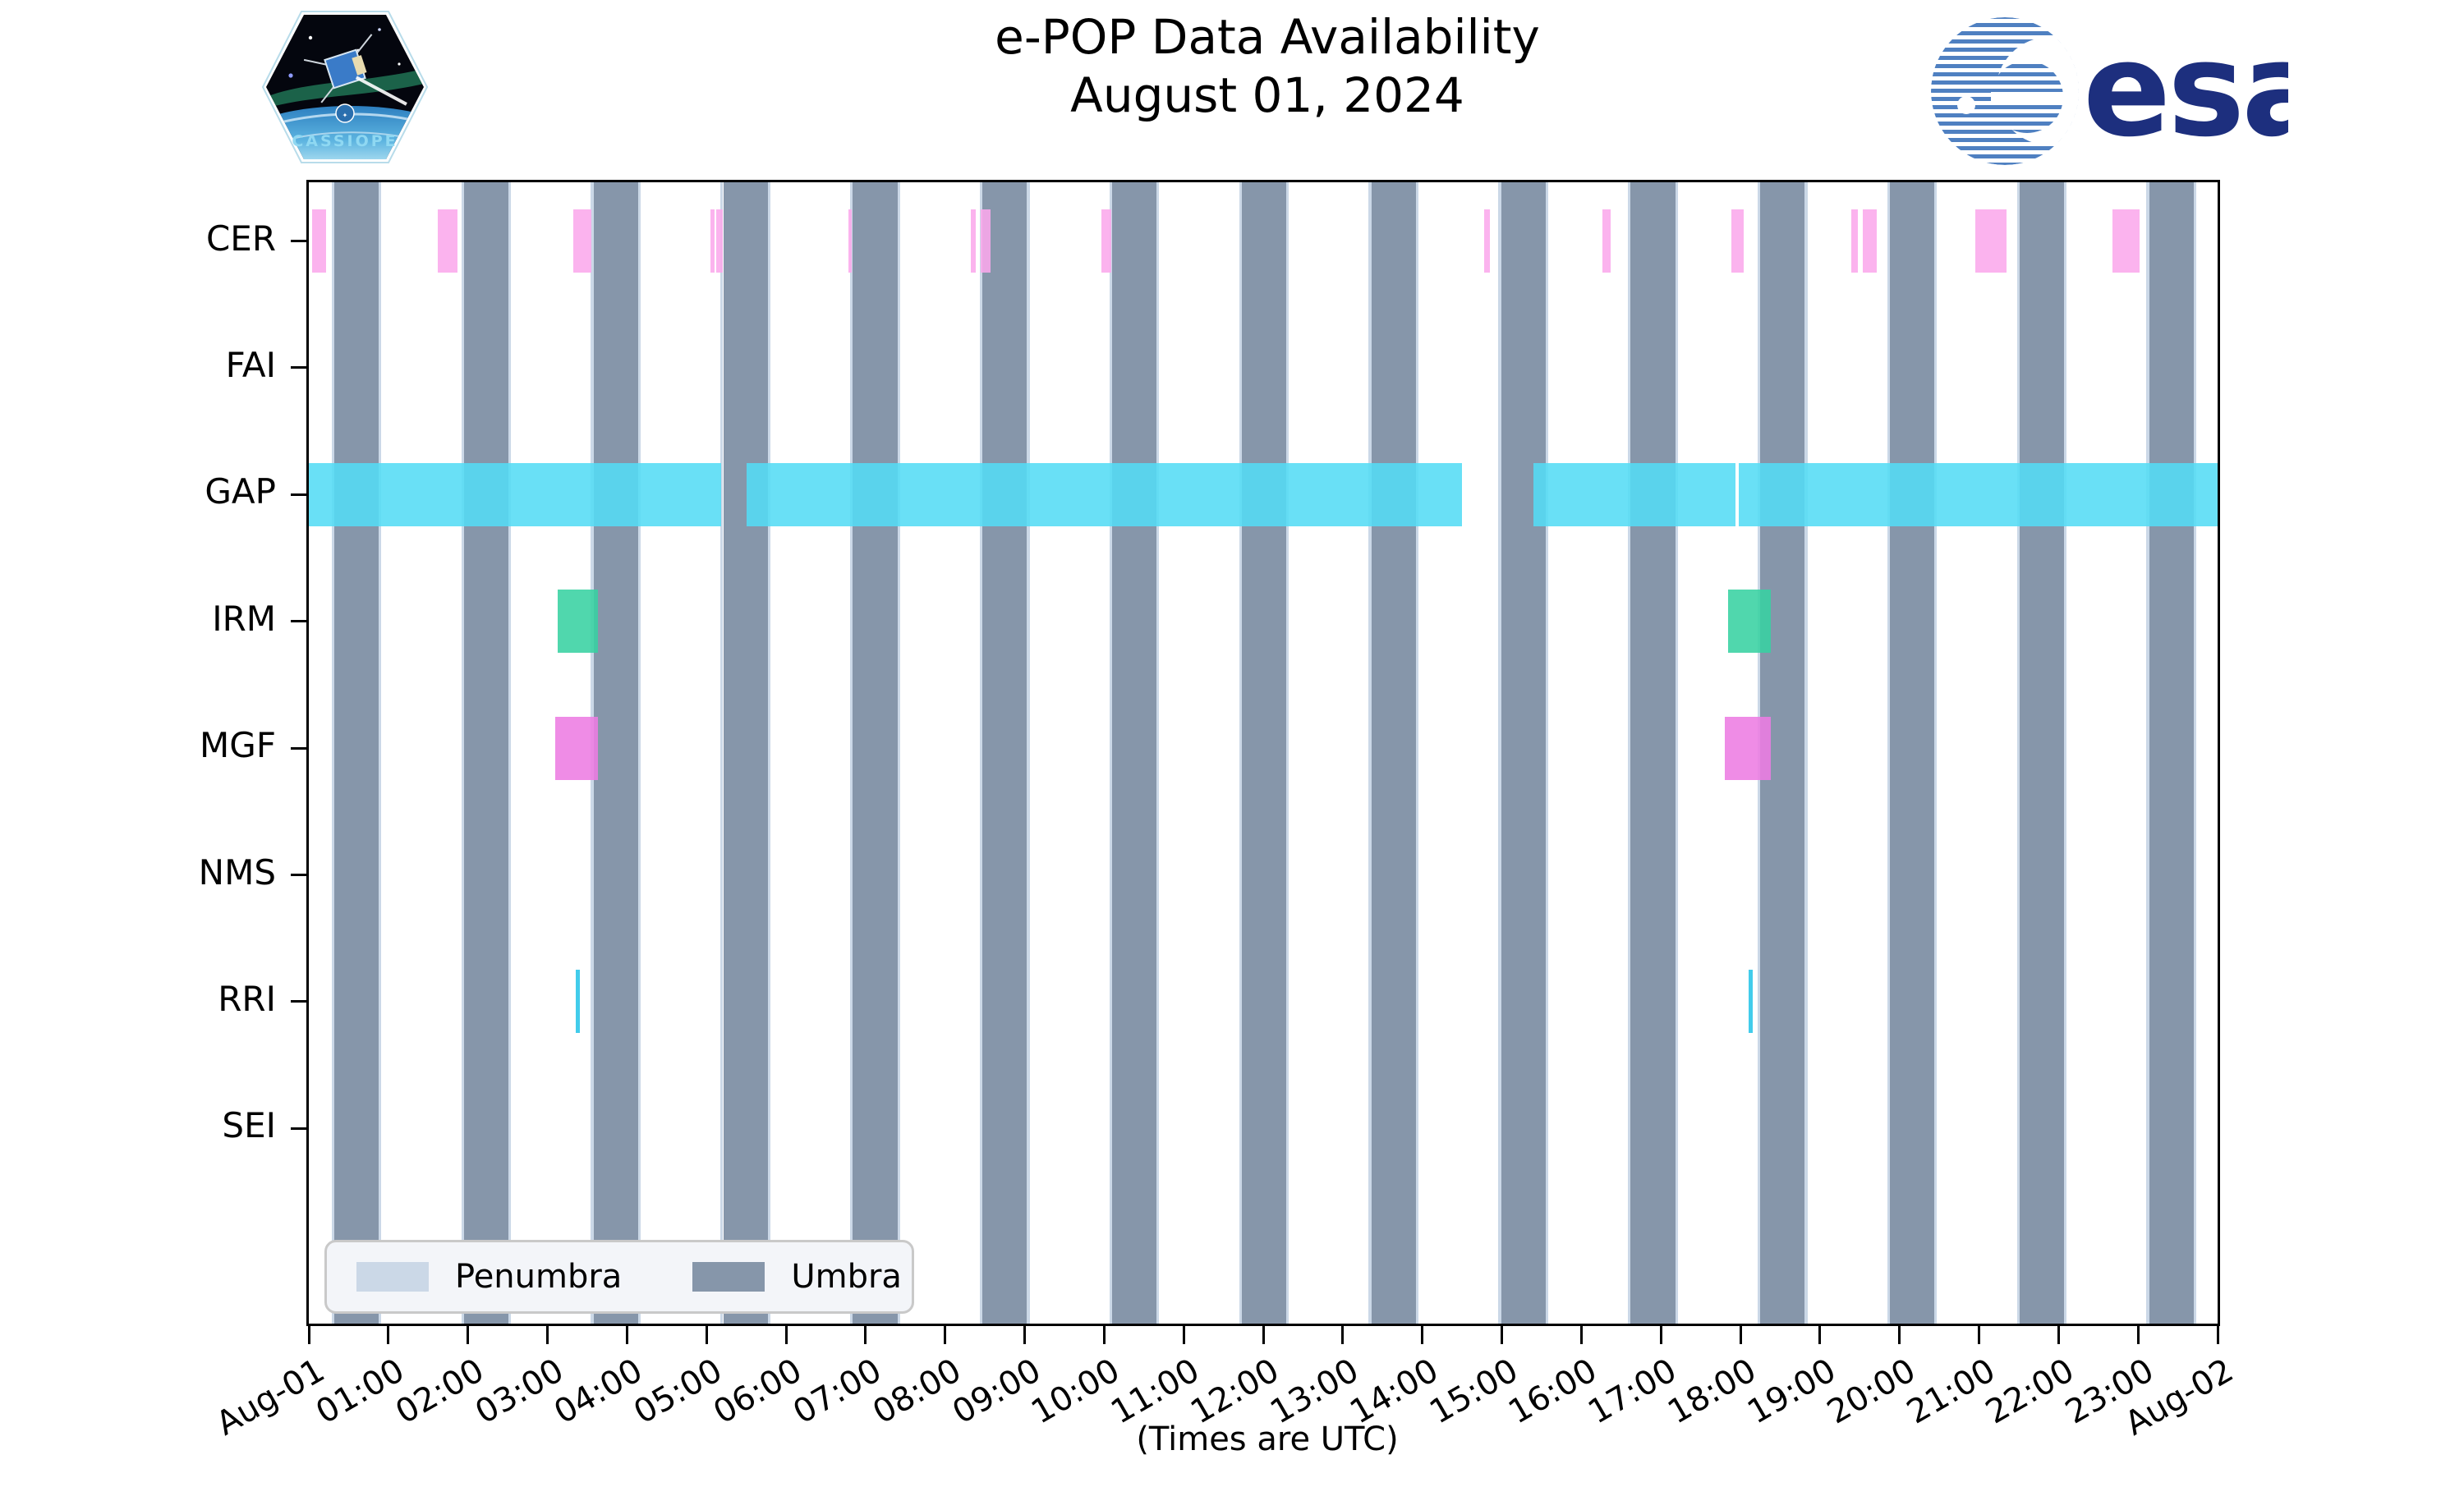 Image resolution: width=2464 pixels, height=1487 pixels. What do you see at coordinates (1267, 1439) in the screenshot?
I see `x-axis-note: (Times are UTC)` at bounding box center [1267, 1439].